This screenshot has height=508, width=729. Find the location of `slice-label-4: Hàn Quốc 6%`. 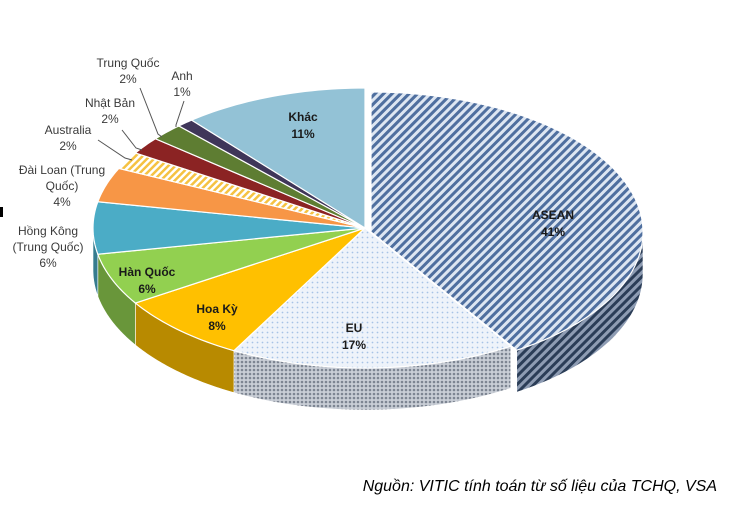

slice-label-4: Hàn Quốc 6% is located at coordinates (147, 280).